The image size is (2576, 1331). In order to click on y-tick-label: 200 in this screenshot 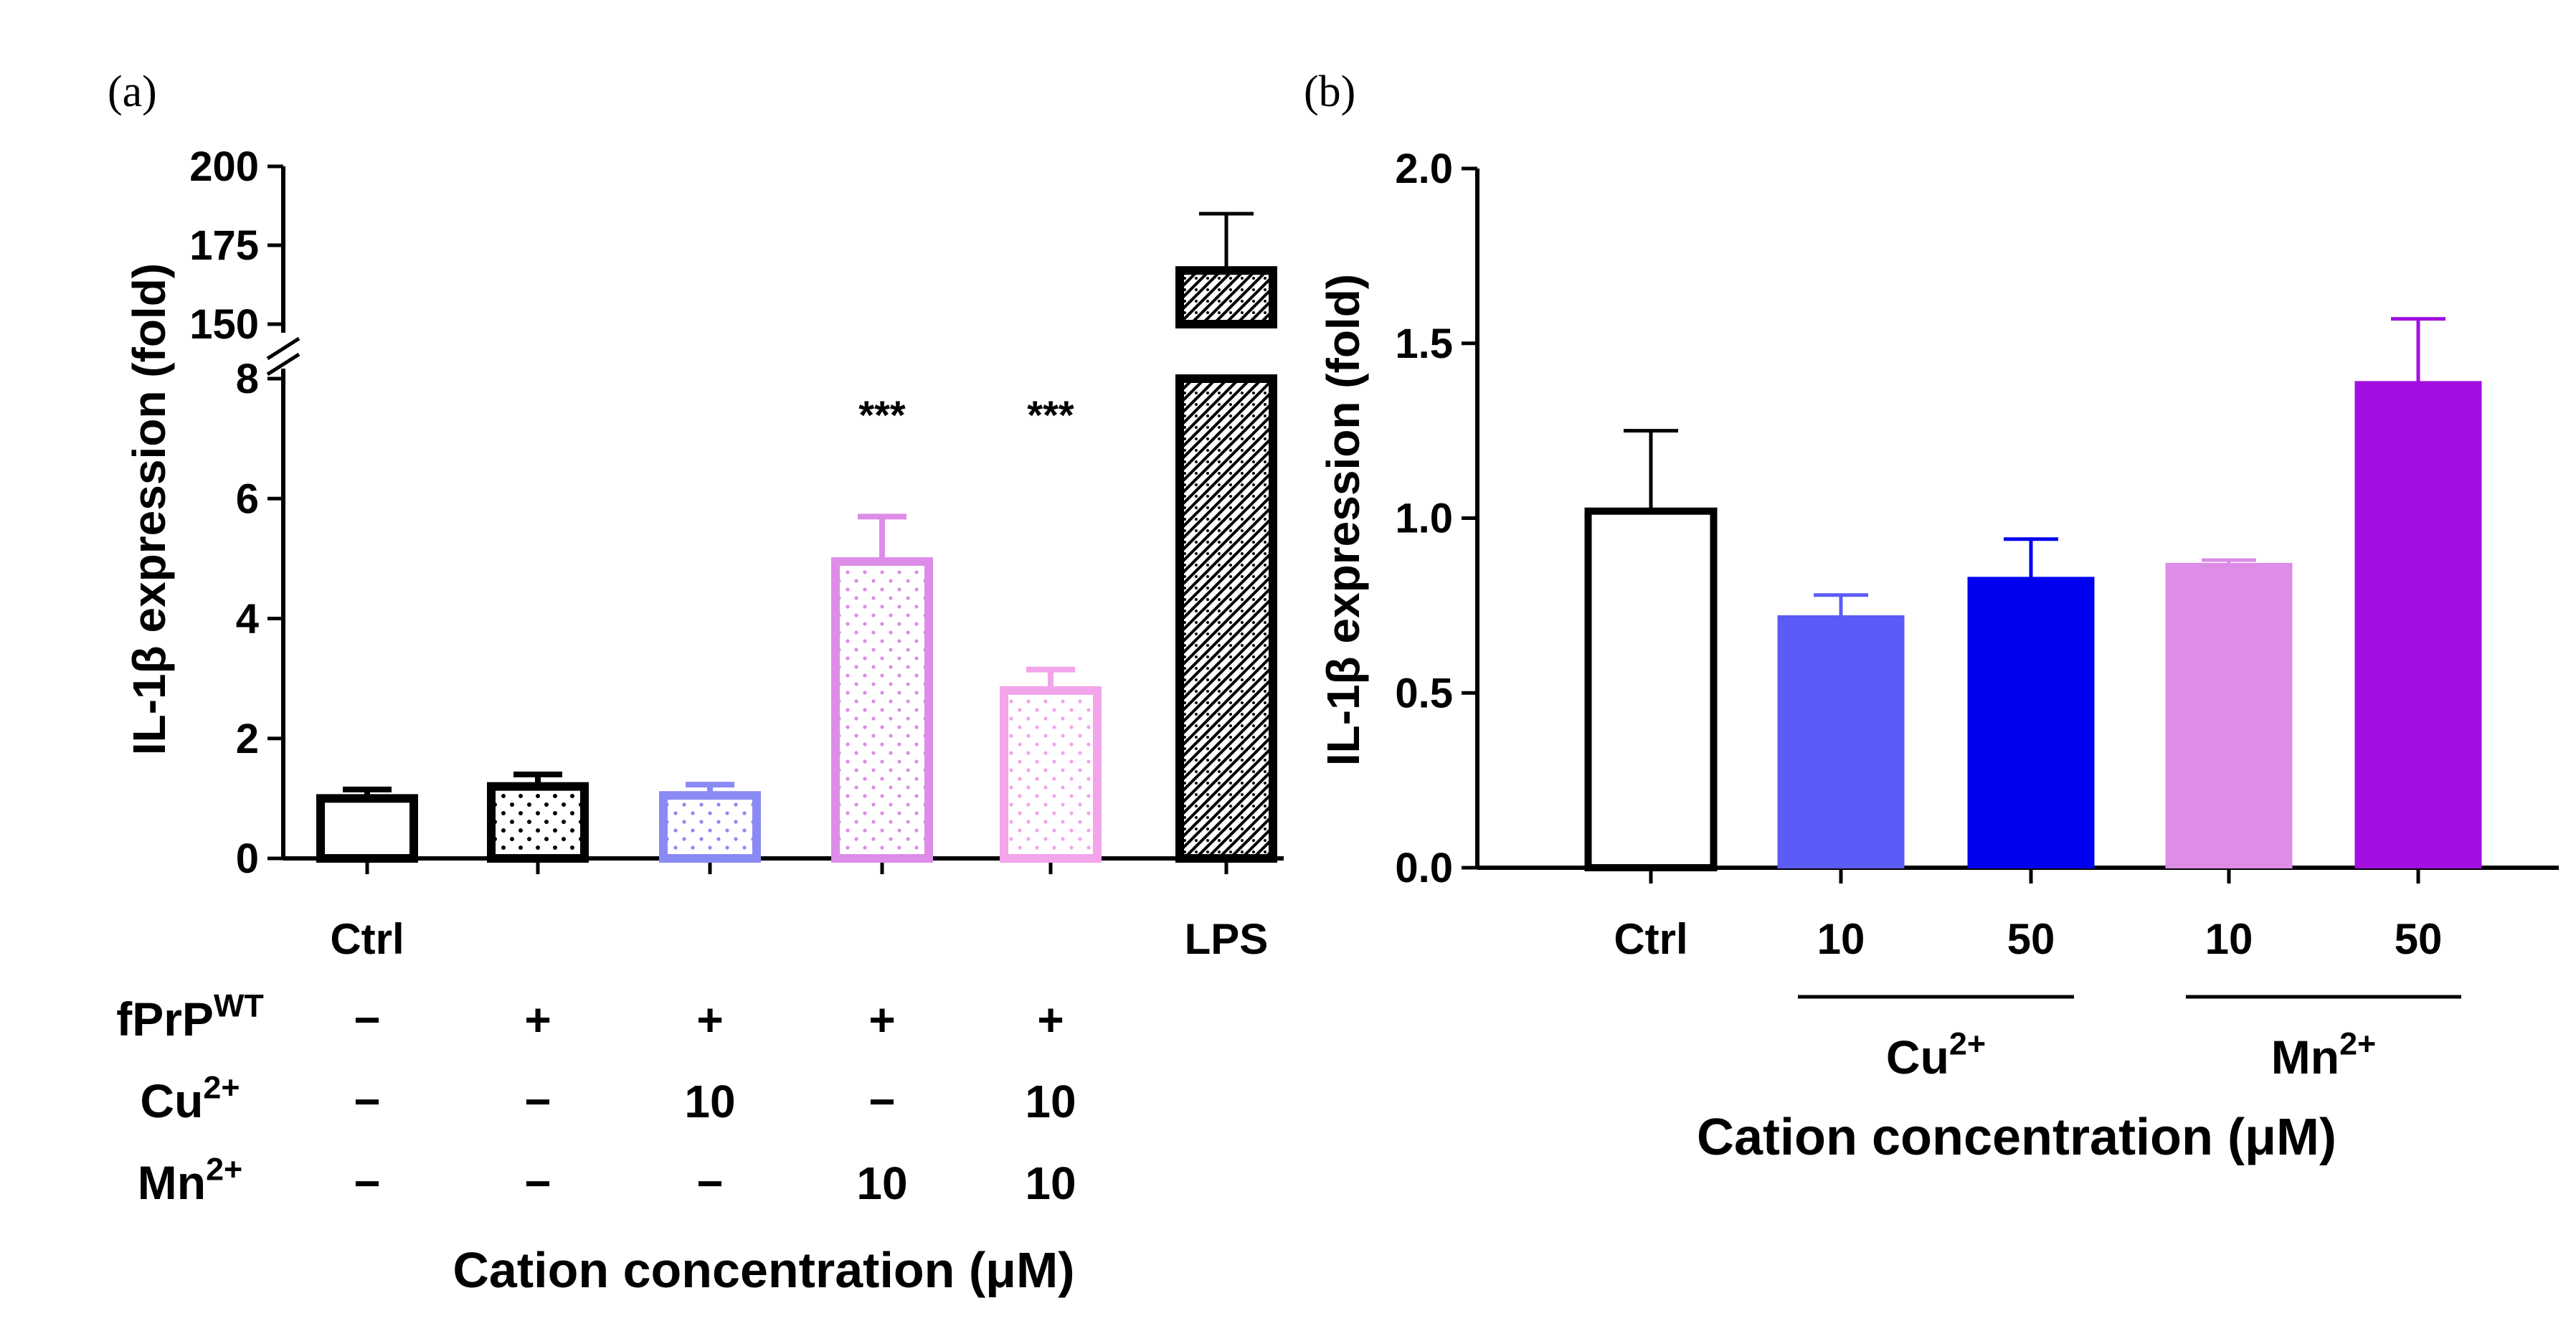, I will do `click(224, 166)`.